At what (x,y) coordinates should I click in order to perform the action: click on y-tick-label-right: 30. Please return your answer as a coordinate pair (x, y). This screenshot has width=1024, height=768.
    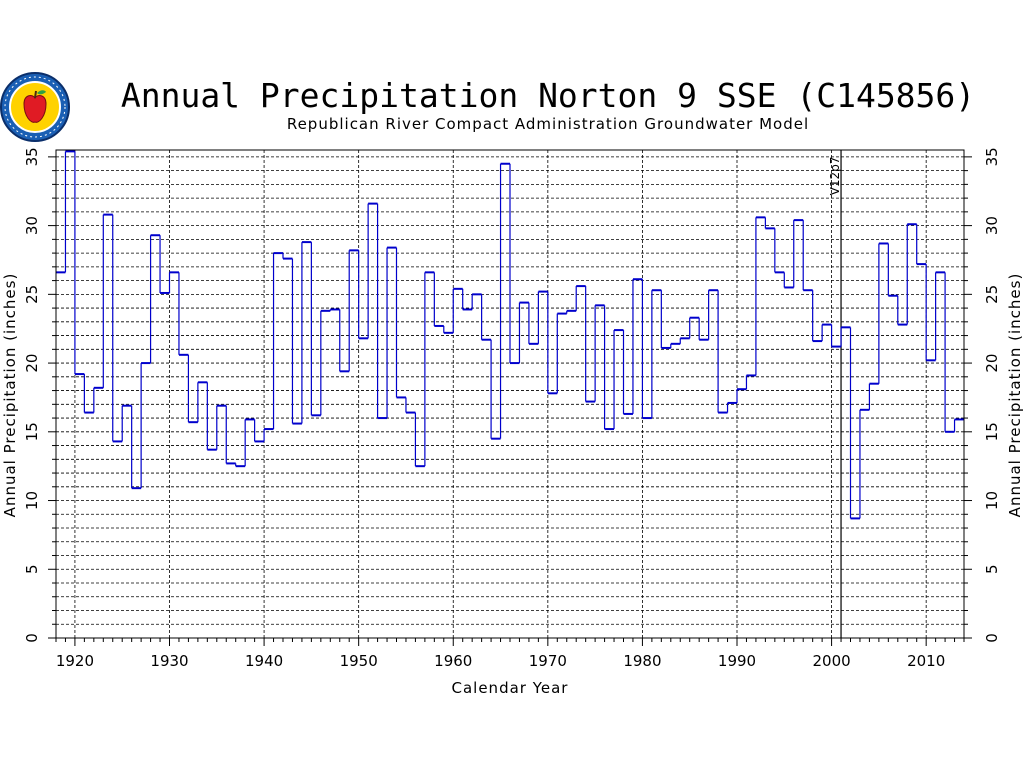
    Looking at the image, I should click on (992, 225).